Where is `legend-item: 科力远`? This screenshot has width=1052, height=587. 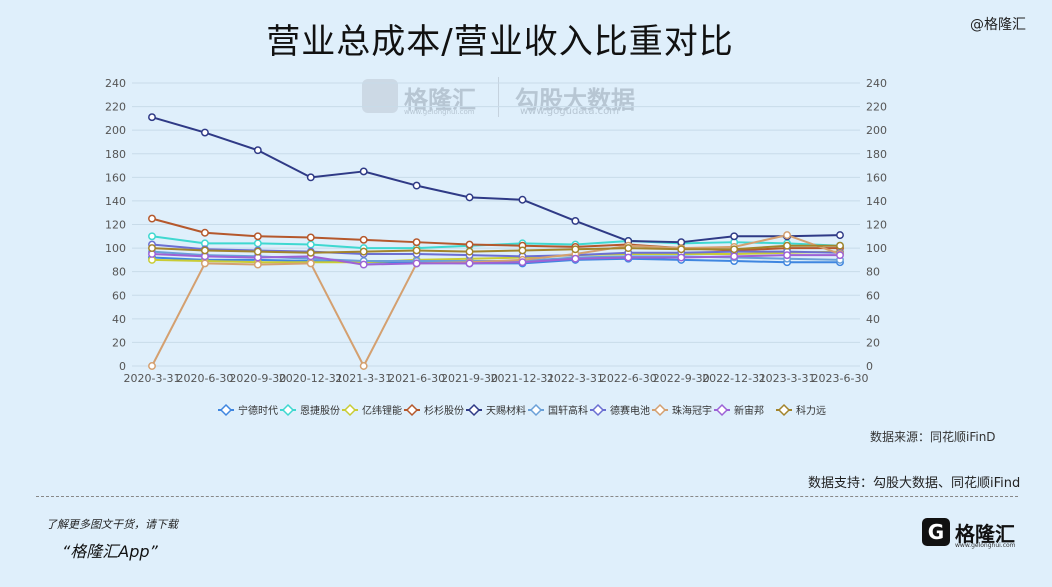
legend-item: 科力远 is located at coordinates (801, 410).